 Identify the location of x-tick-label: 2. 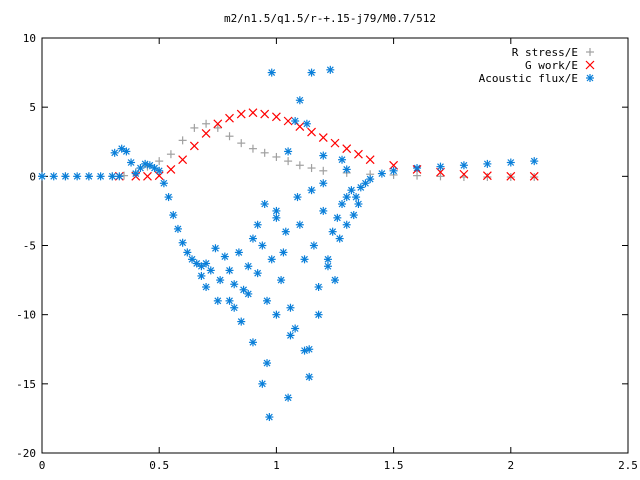
(510, 465).